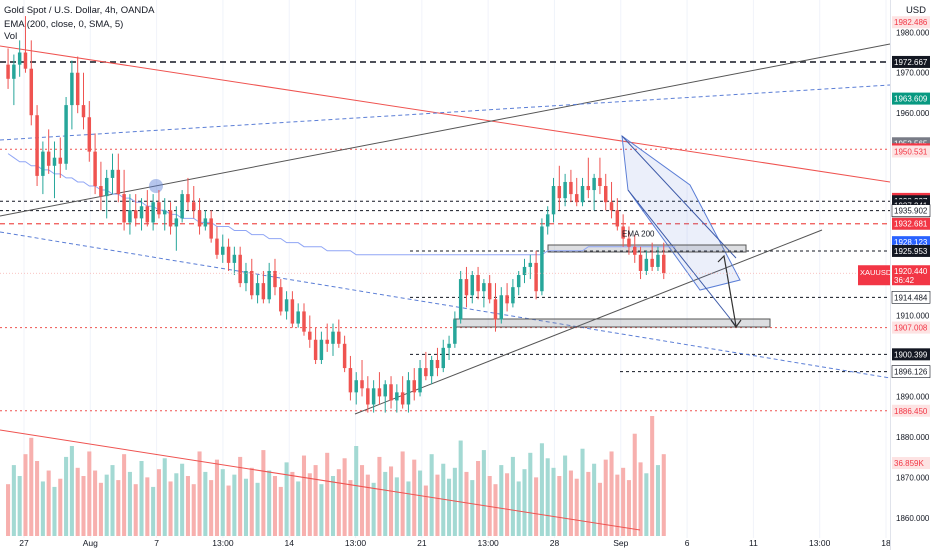  I want to click on price-tag-text: 1932.681, so click(911, 224).